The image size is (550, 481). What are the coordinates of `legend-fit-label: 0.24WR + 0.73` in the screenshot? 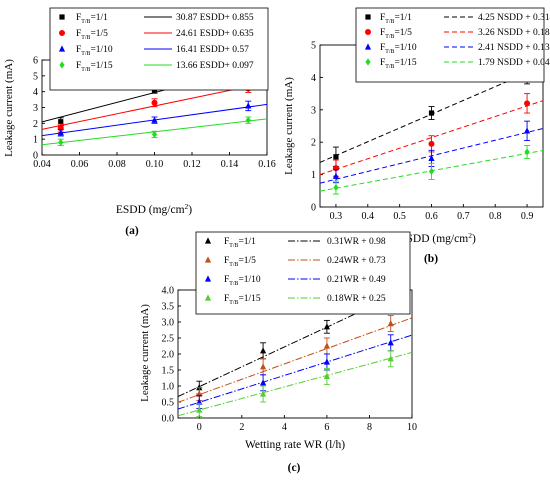 It's located at (356, 261).